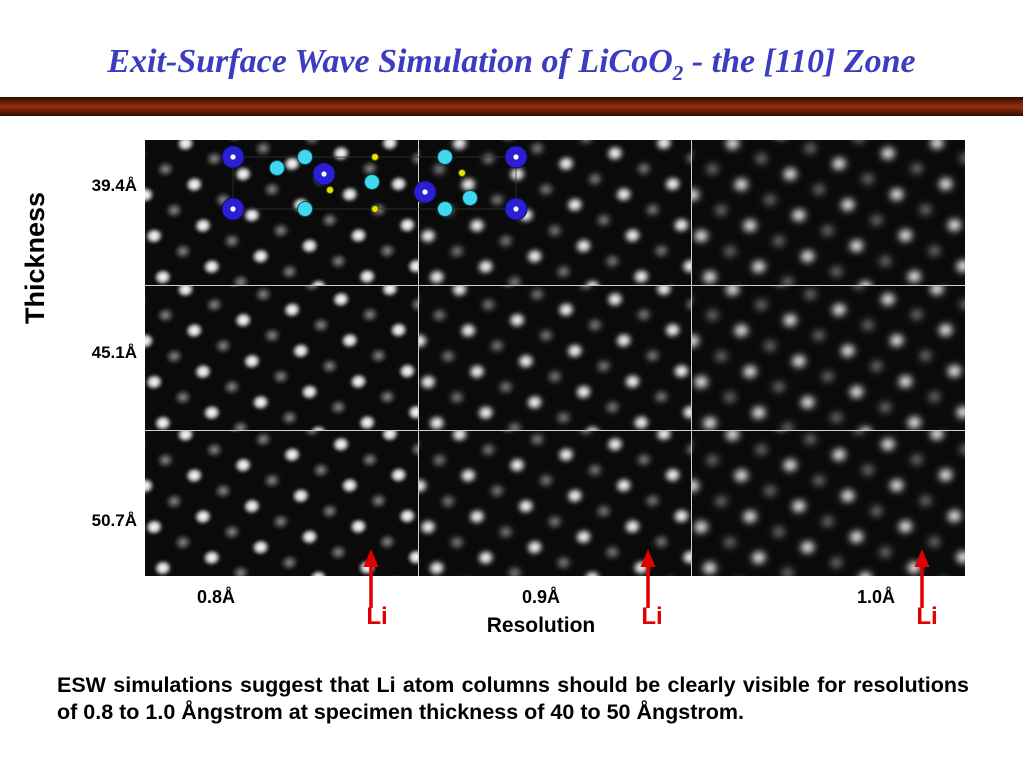  Describe the element at coordinates (396, 183) in the screenshot. I see `lithium-atoms` at that location.